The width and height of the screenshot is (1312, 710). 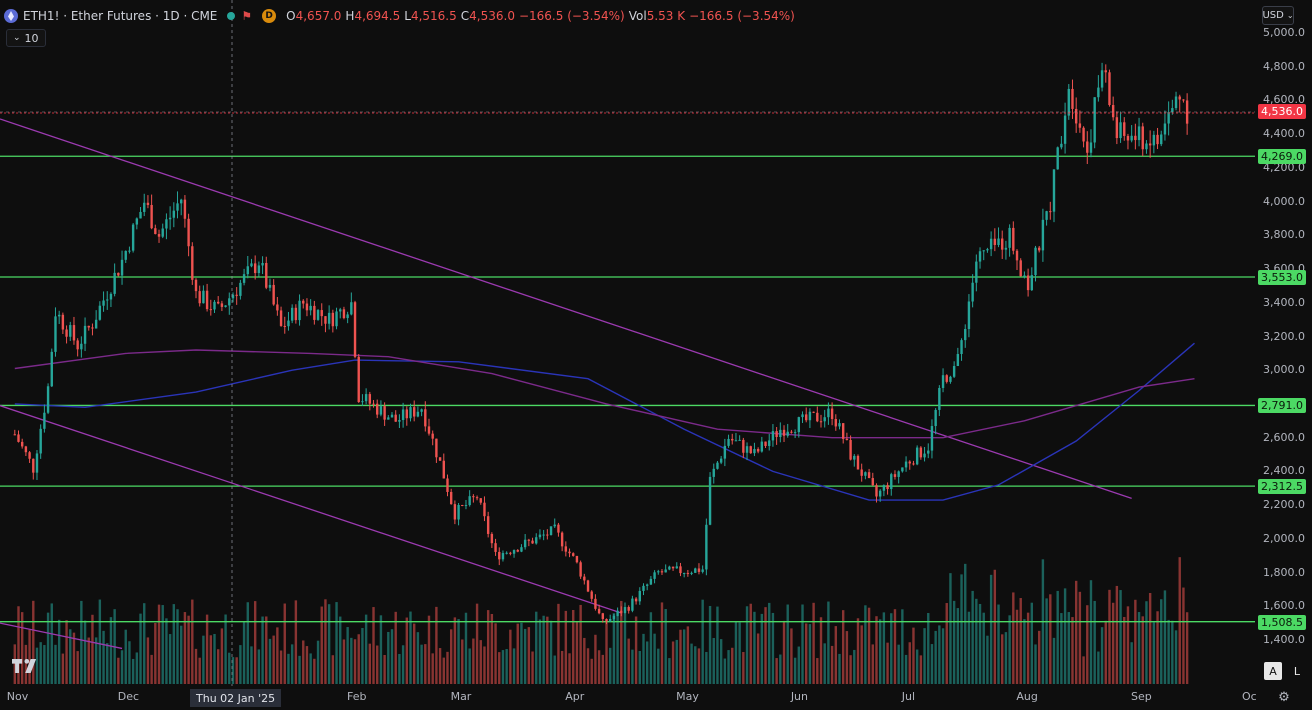 What do you see at coordinates (17, 38) in the screenshot?
I see `chevron-down-icon: ⌄` at bounding box center [17, 38].